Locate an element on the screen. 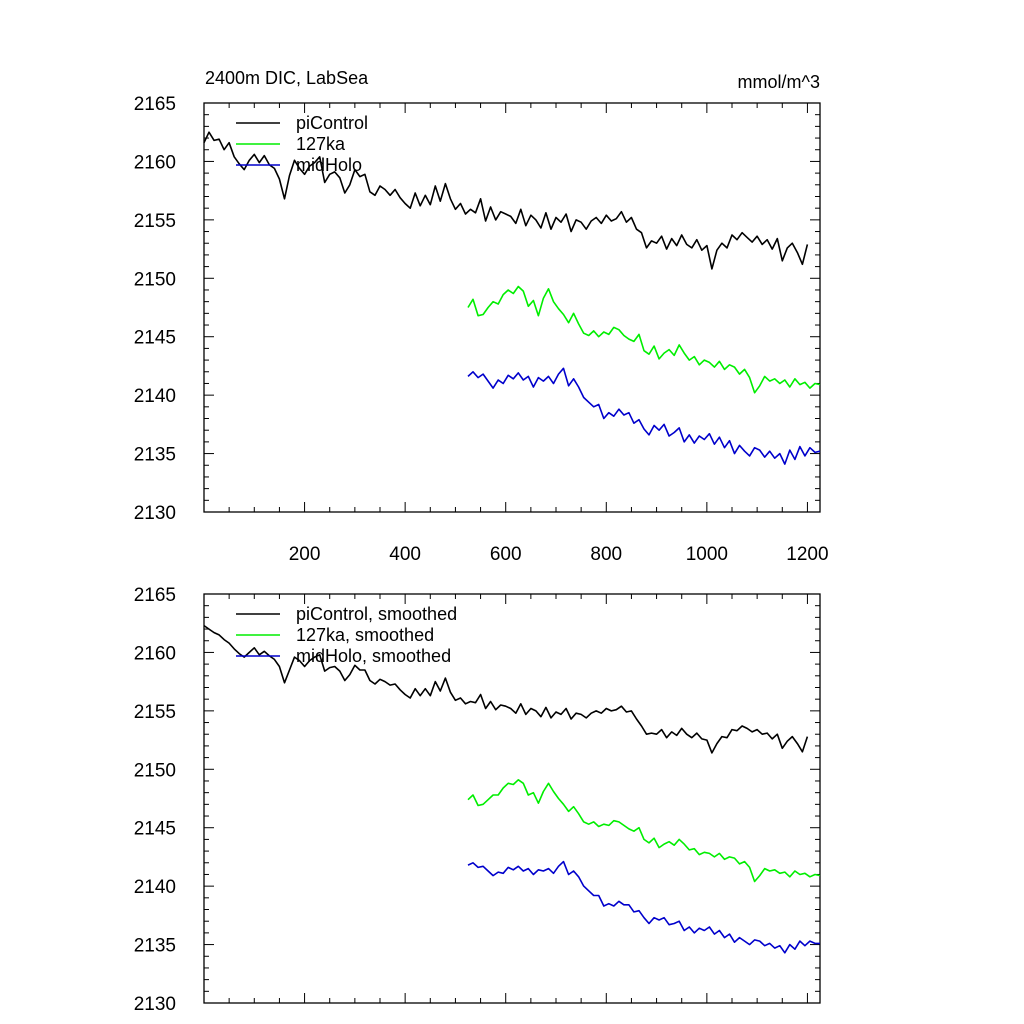 The height and width of the screenshot is (1024, 1024). top-panel-y-tick-label: 2165 is located at coordinates (155, 104).